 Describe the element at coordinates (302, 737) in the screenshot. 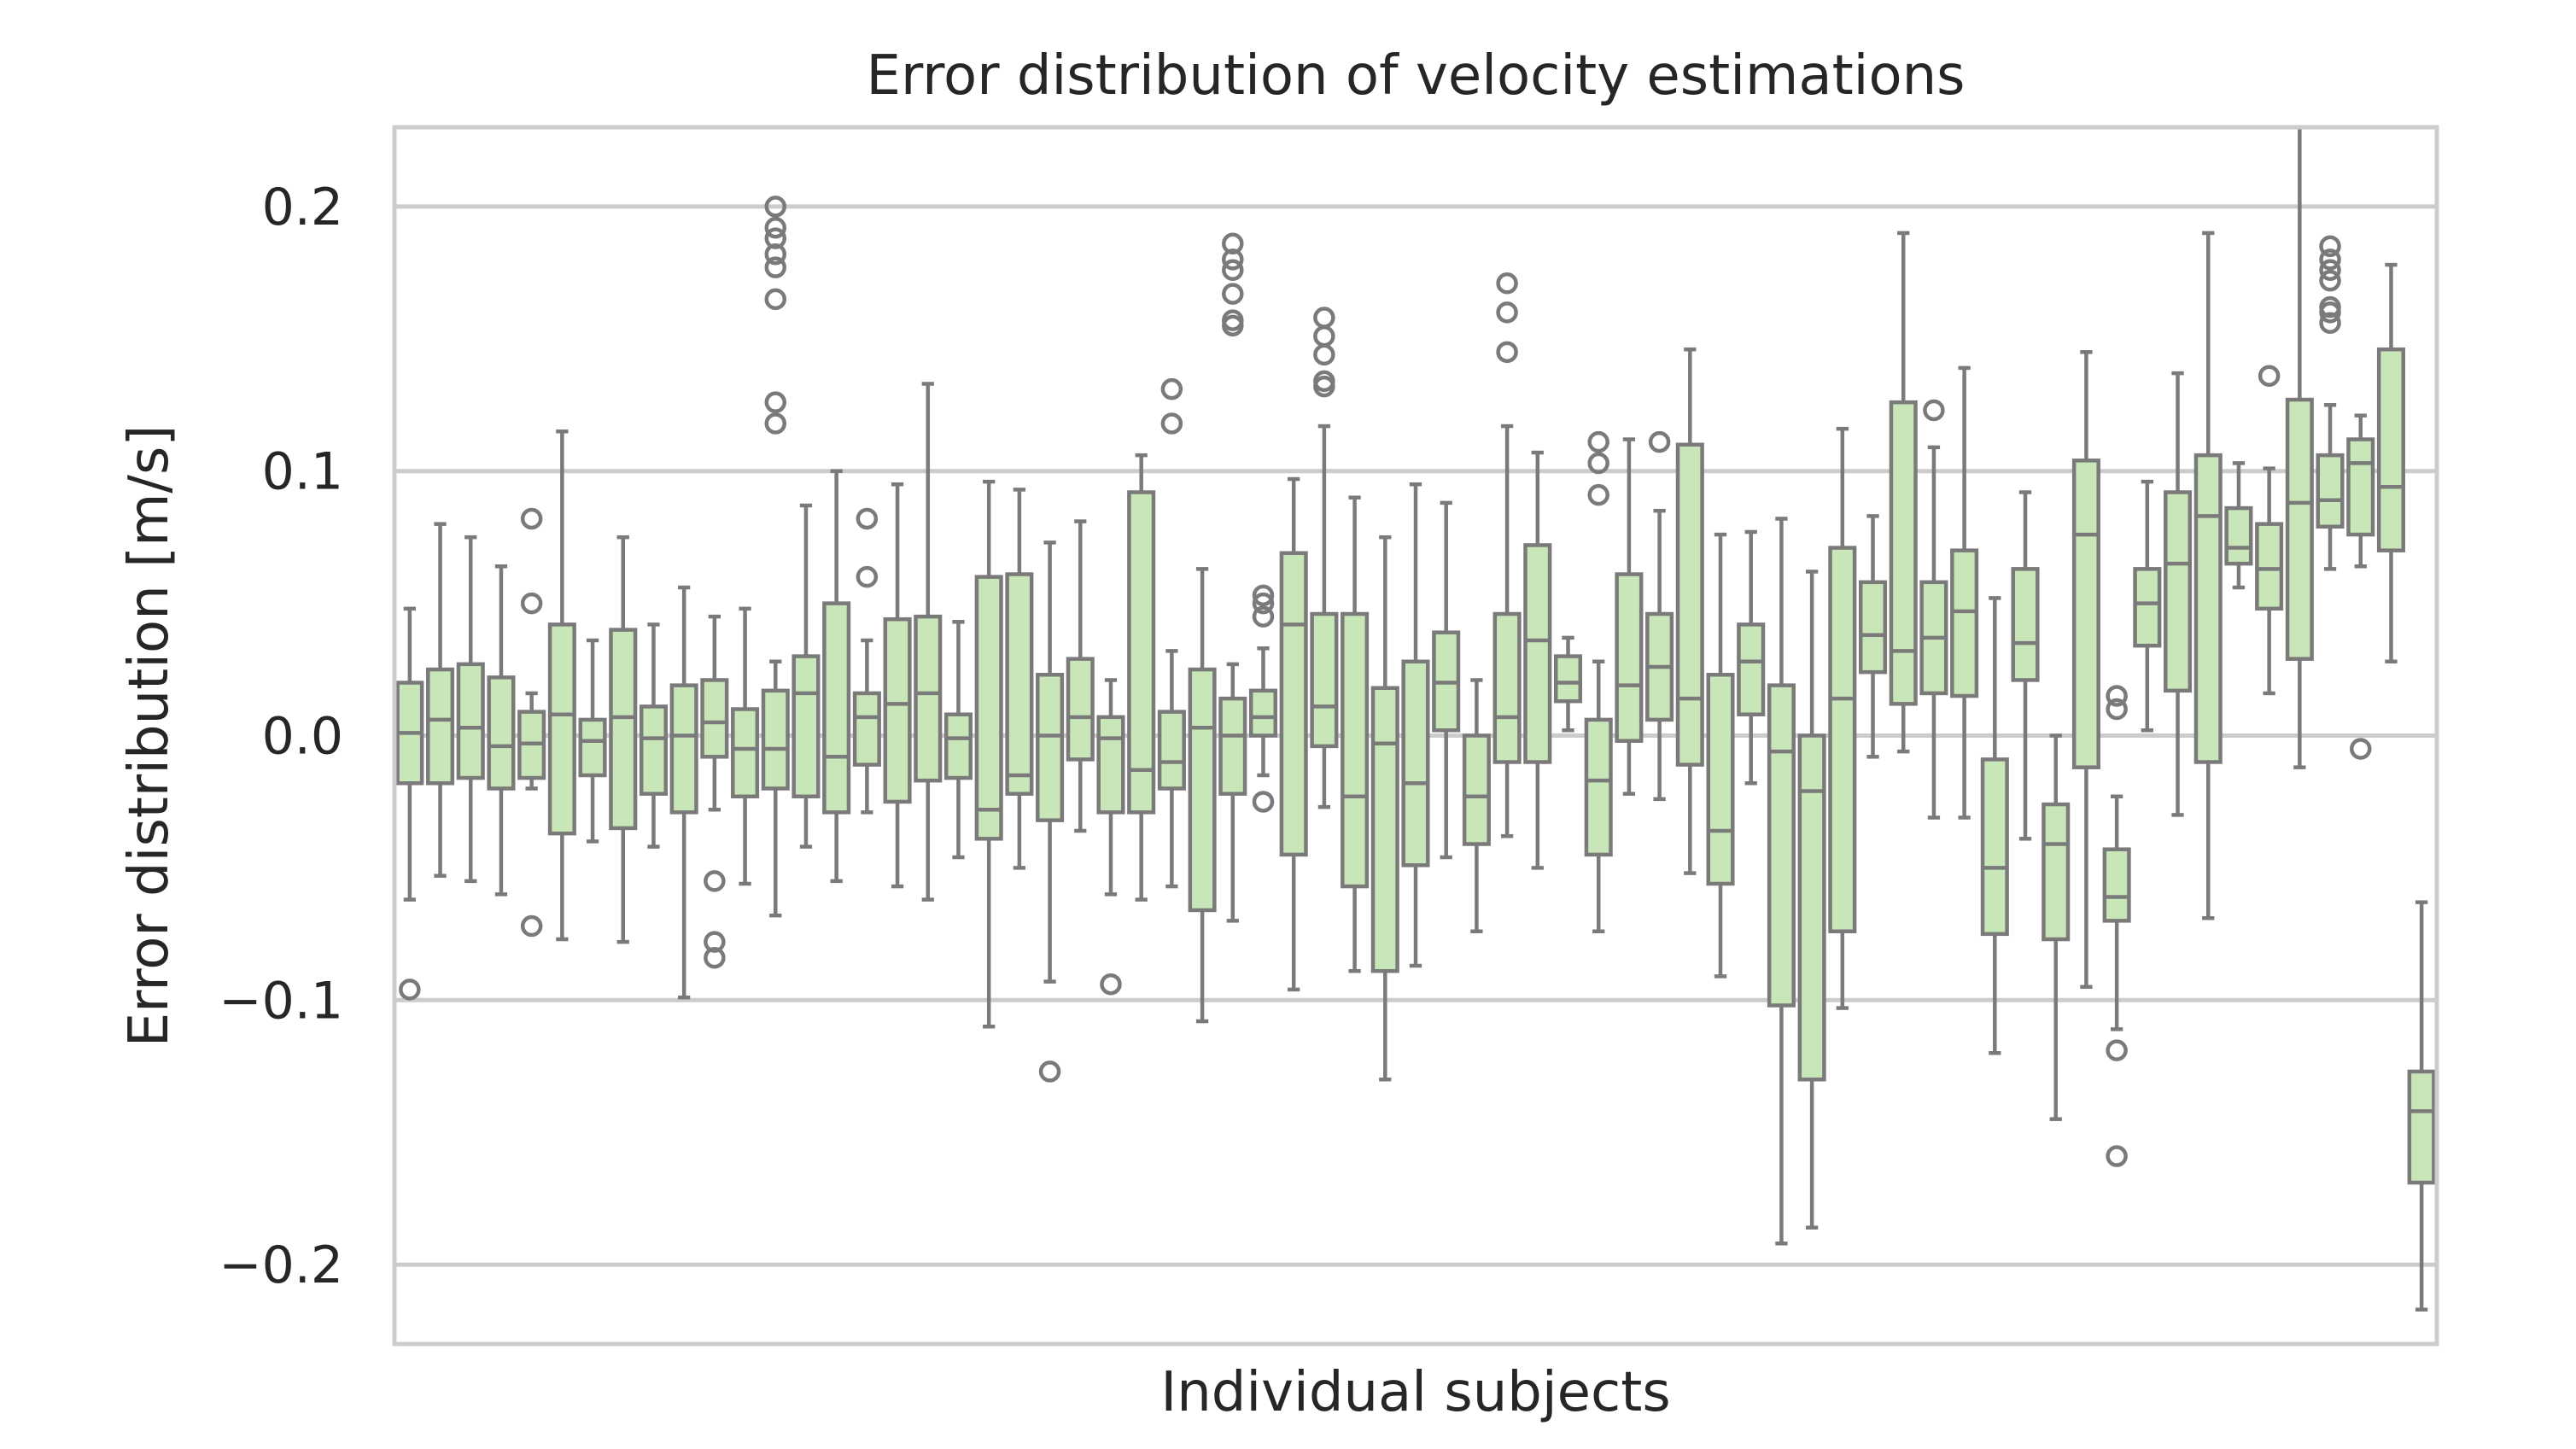

I see `y-tick-label: 0.0` at that location.